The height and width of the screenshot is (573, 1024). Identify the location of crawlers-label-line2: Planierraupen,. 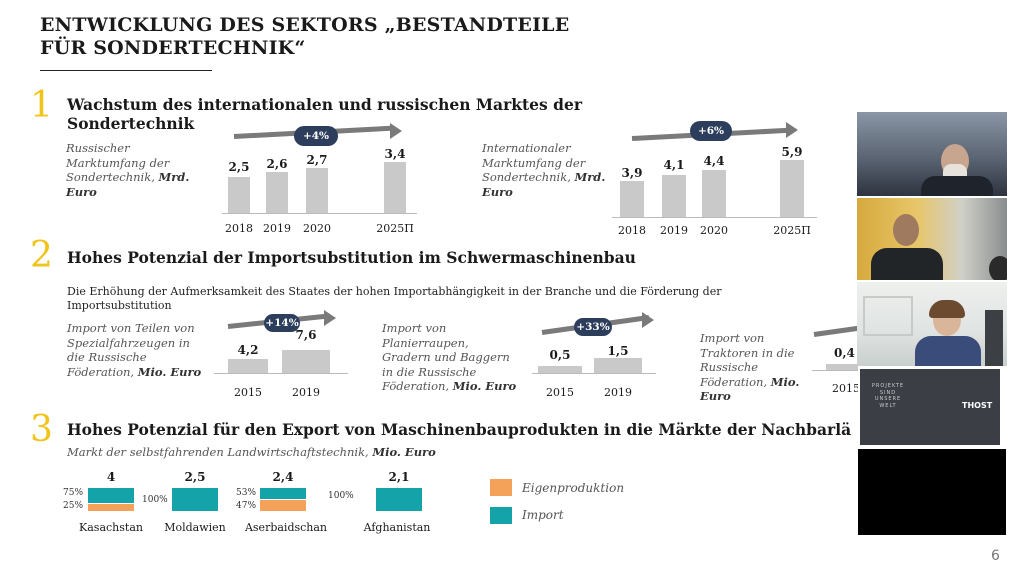
(425, 342).